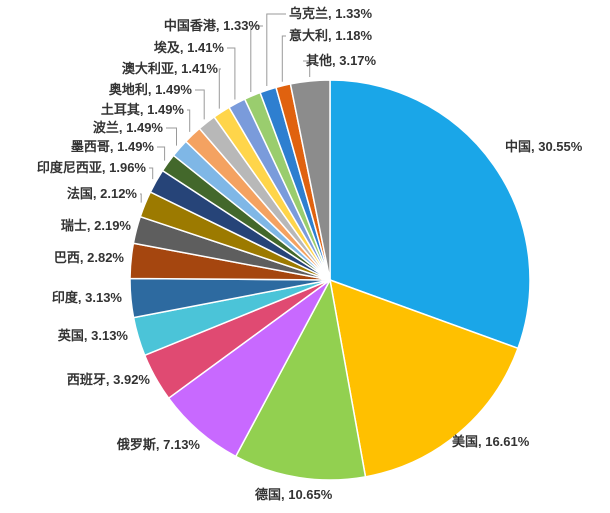 The width and height of the screenshot is (610, 513). Describe the element at coordinates (96, 225) in the screenshot. I see `slice-8-label: 瑞士, 2.19%` at that location.